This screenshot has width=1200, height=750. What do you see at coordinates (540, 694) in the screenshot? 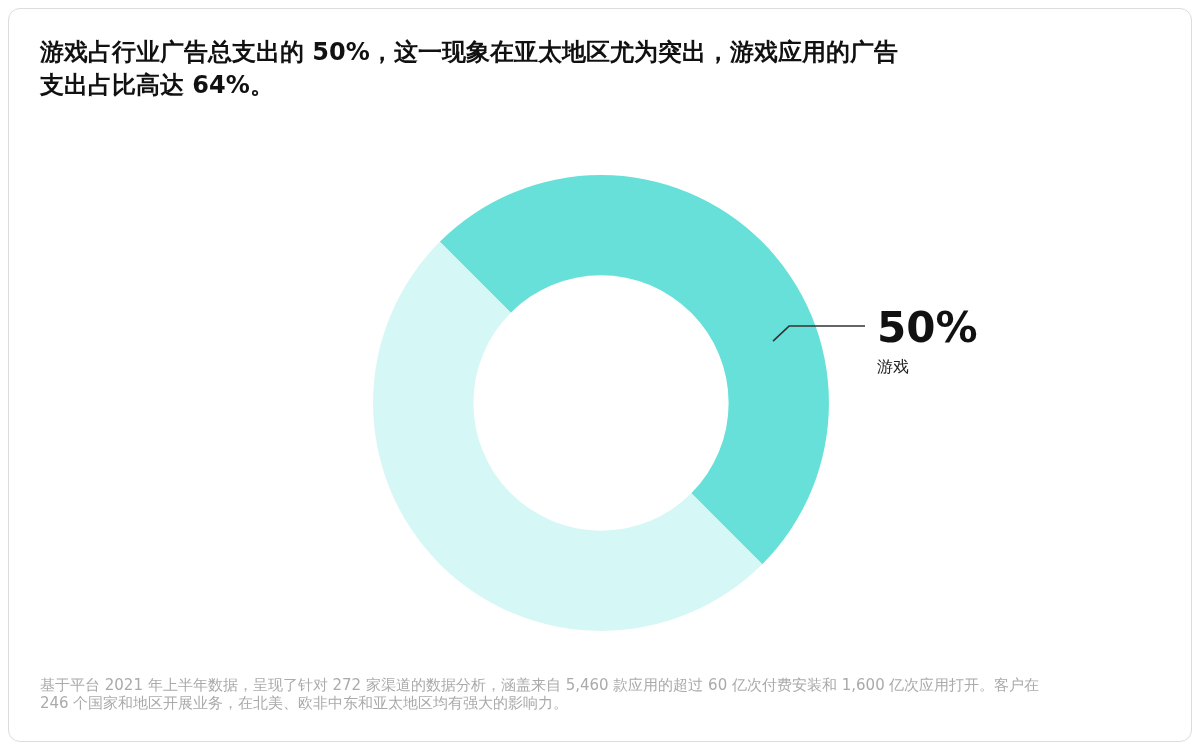
I see `text: 基于平台 2021 年上半年数据，呈现了针对 272 家渠道的数据分析，涵盖来自 5,460 款应用的超过 60 亿次付费安装和 1,600 亿次应用打开。客户在 246 个国家和地区开展业务，在北美、欧非中东和亚太地区均有强大的影响力。` at bounding box center [540, 694].